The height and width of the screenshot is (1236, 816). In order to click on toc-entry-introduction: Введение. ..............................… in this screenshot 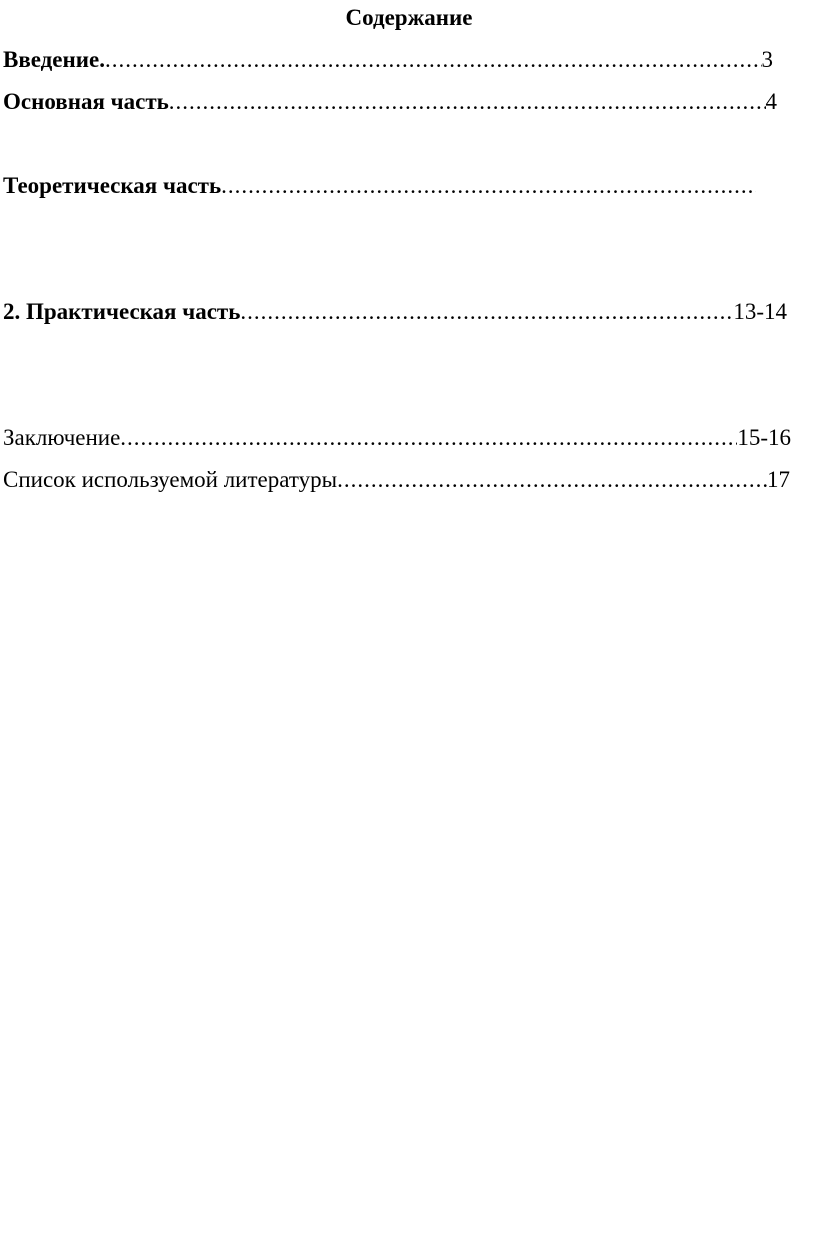, I will do `click(388, 60)`.